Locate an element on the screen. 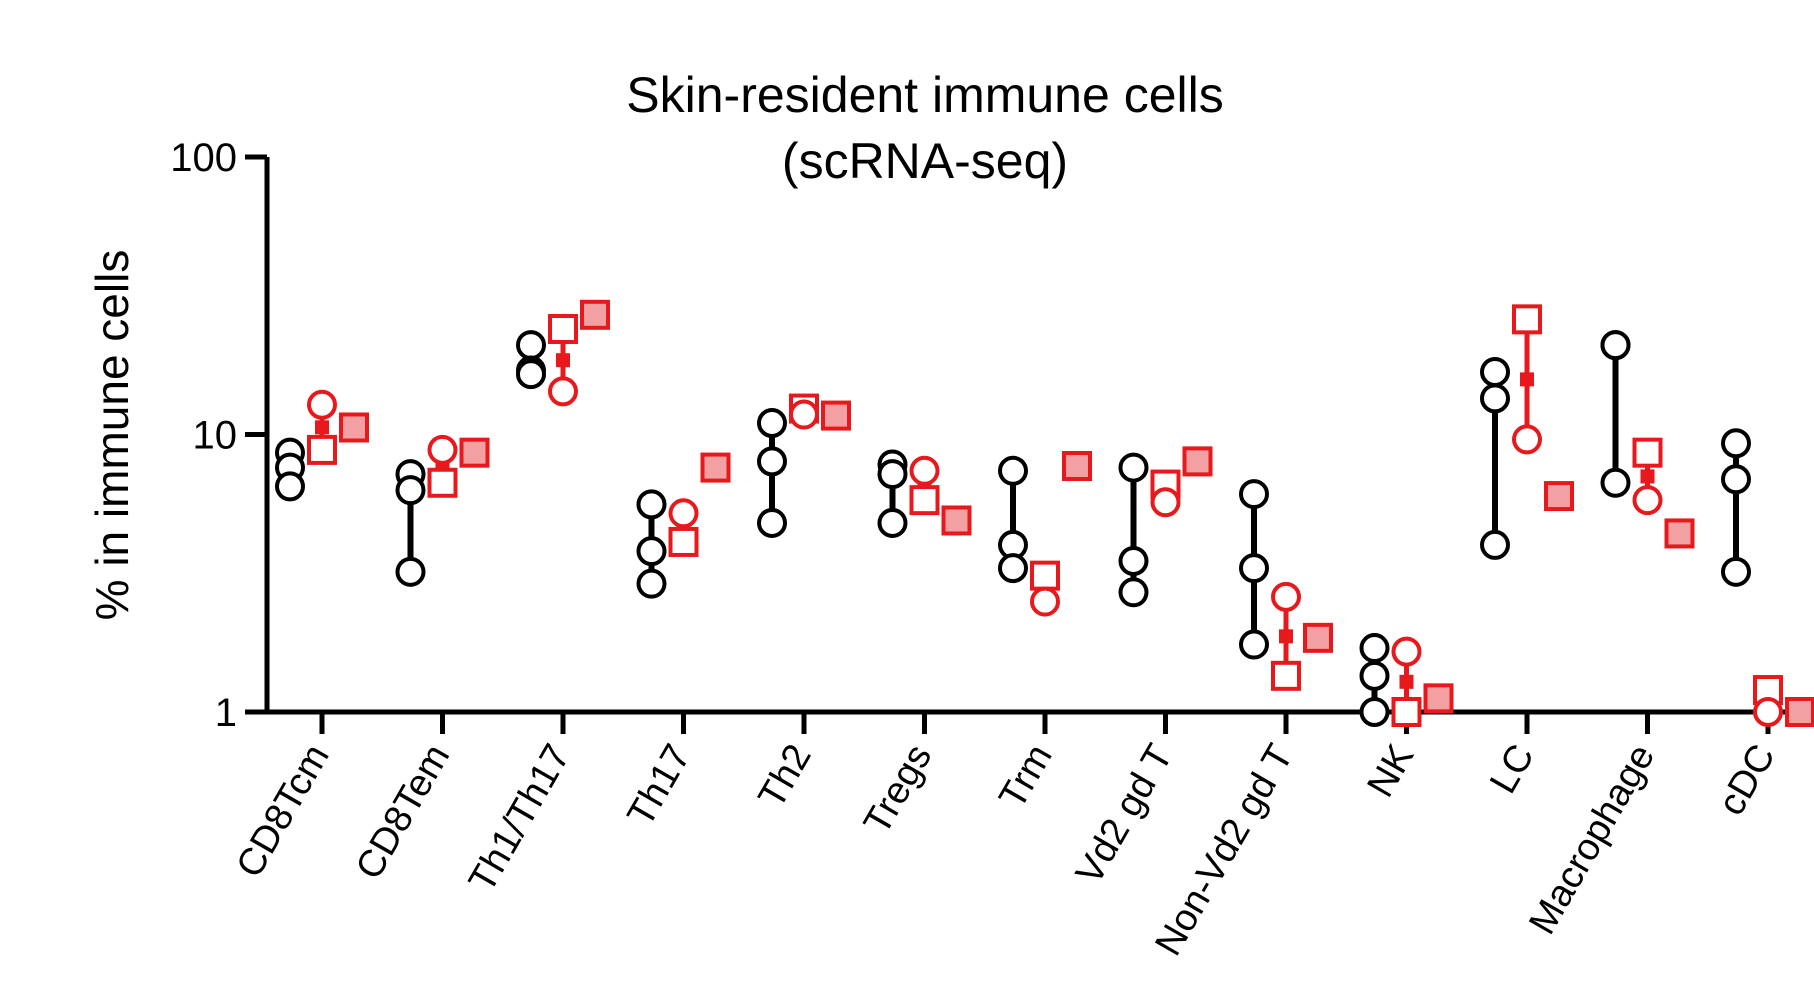  x-tick-label: Vd2 gd T is located at coordinates (1124, 815).